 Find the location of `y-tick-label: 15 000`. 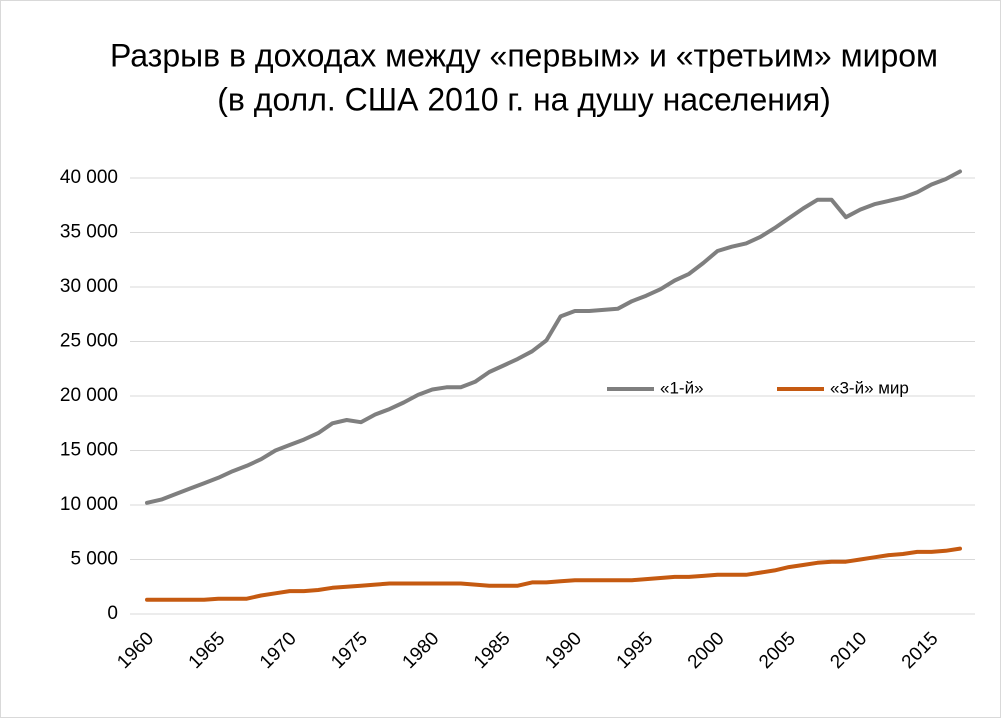

y-tick-label: 15 000 is located at coordinates (89, 450).